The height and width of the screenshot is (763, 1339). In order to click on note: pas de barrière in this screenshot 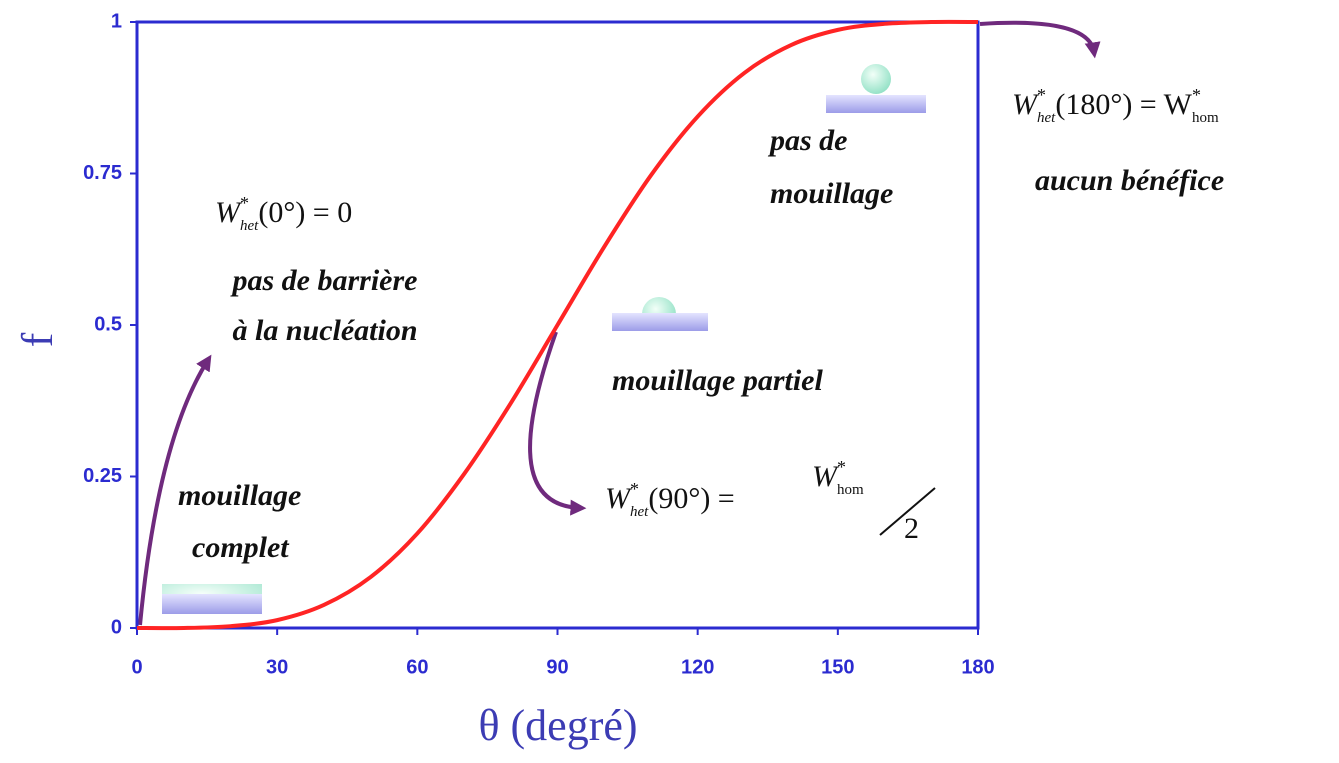, I will do `click(324, 280)`.